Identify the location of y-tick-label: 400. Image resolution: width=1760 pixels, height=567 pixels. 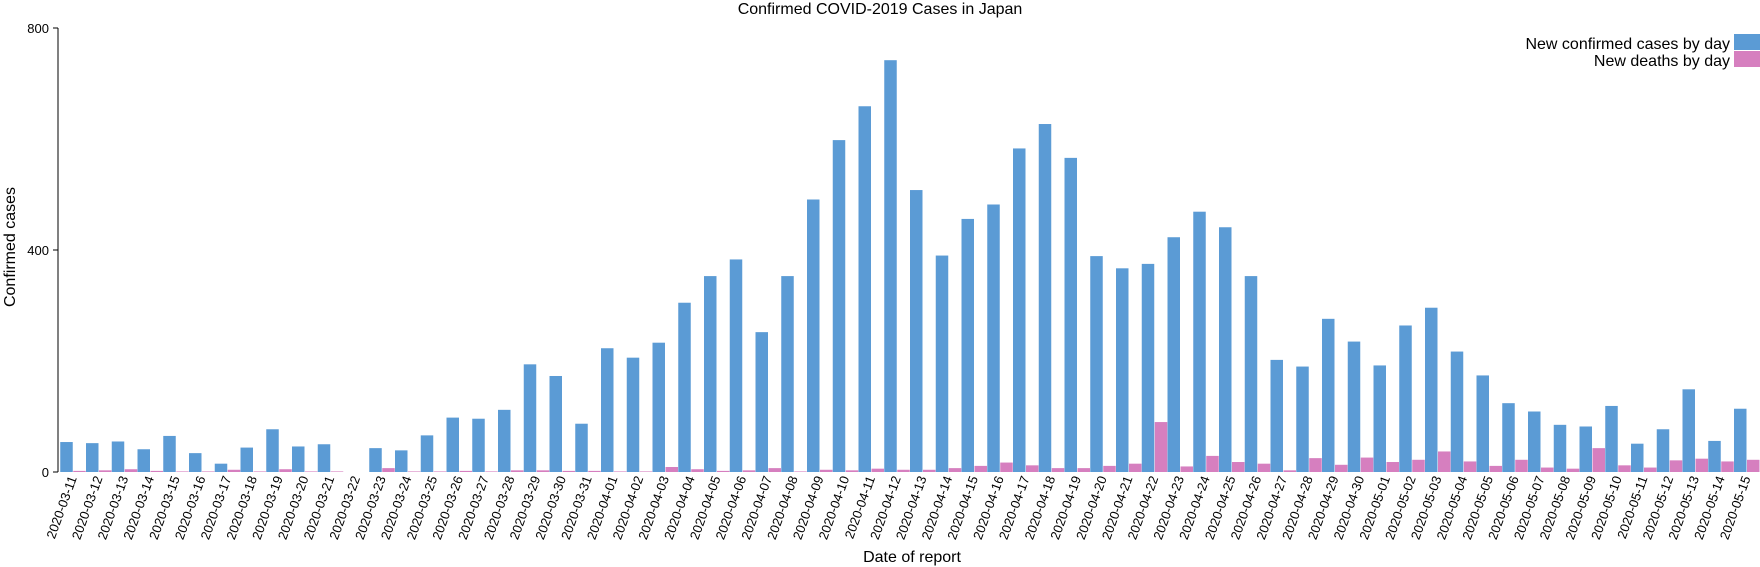
(38, 250).